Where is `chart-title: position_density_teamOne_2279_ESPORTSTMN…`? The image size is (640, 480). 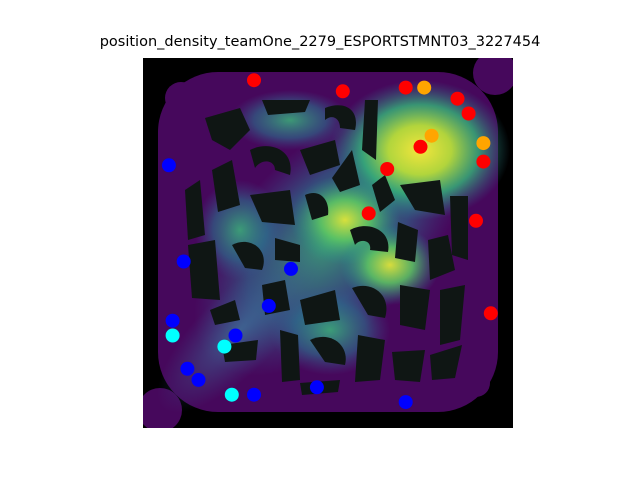
chart-title: position_density_teamOne_2279_ESPORTSTMN… is located at coordinates (320, 42).